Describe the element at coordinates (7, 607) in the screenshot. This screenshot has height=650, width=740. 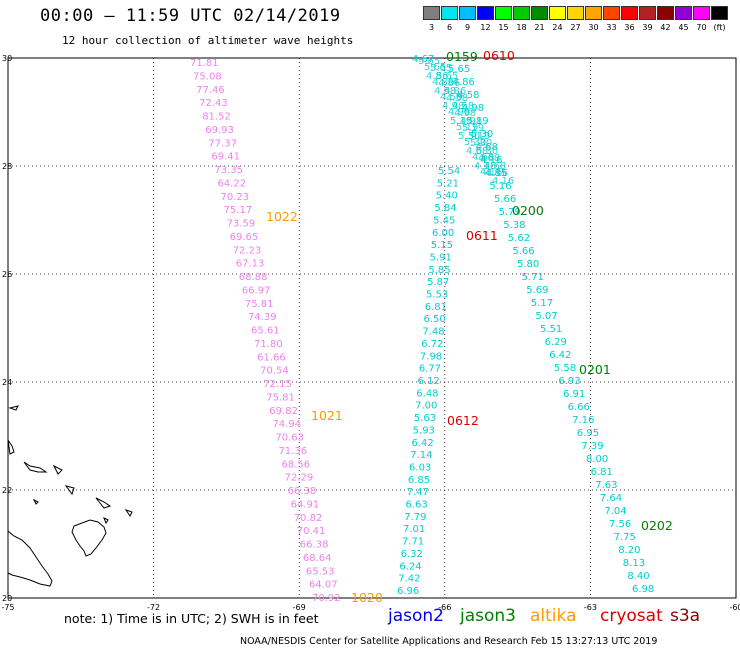
I see `longitude-tick-label: -75` at that location.